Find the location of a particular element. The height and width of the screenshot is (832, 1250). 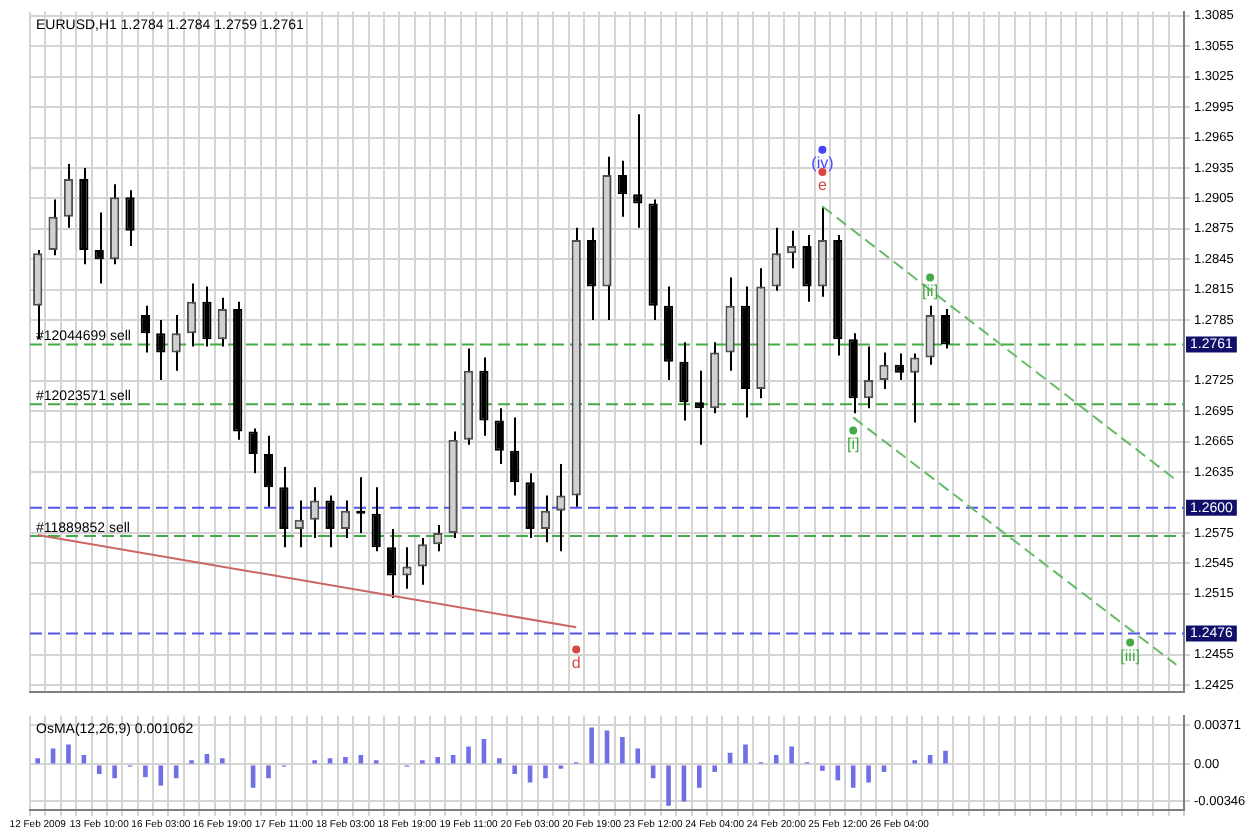

data-label: [ii] is located at coordinates (930, 290).